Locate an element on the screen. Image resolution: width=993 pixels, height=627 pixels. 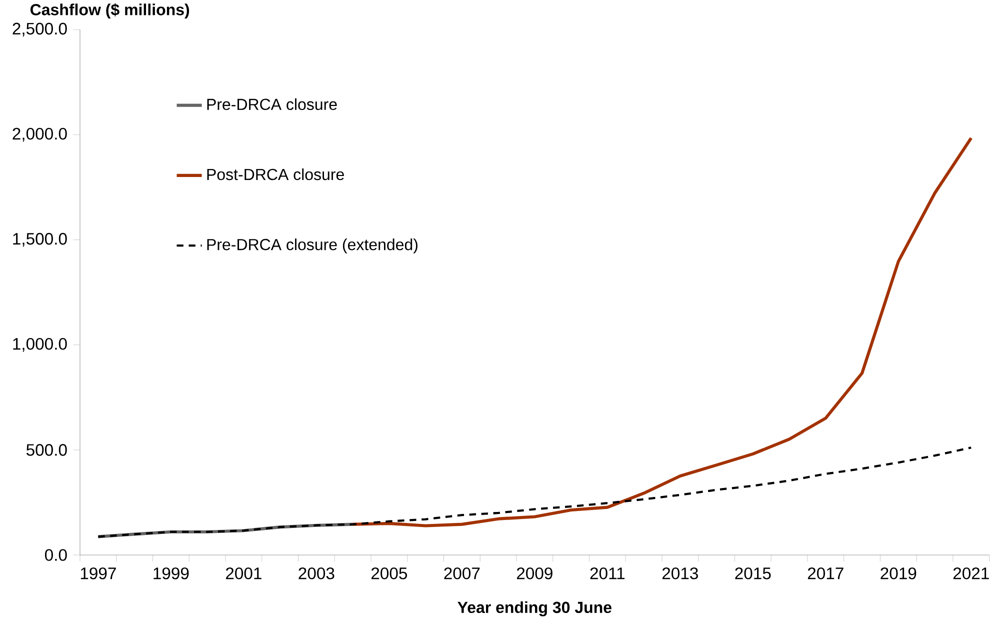
y-tick-label: 500.0 is located at coordinates (46, 450).